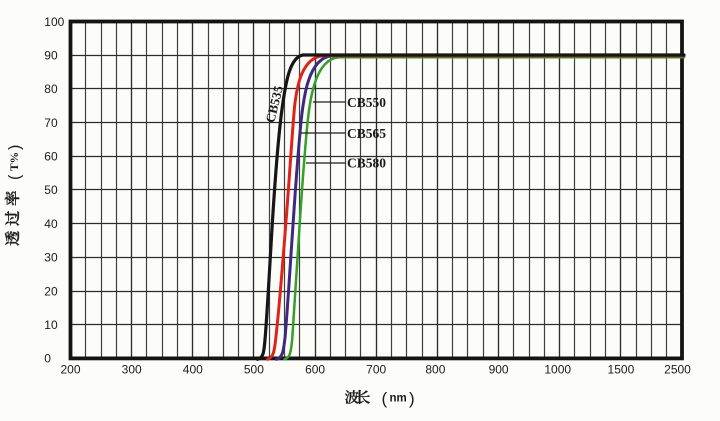 The height and width of the screenshot is (421, 720). I want to click on svg-text: T%, so click(15, 161).